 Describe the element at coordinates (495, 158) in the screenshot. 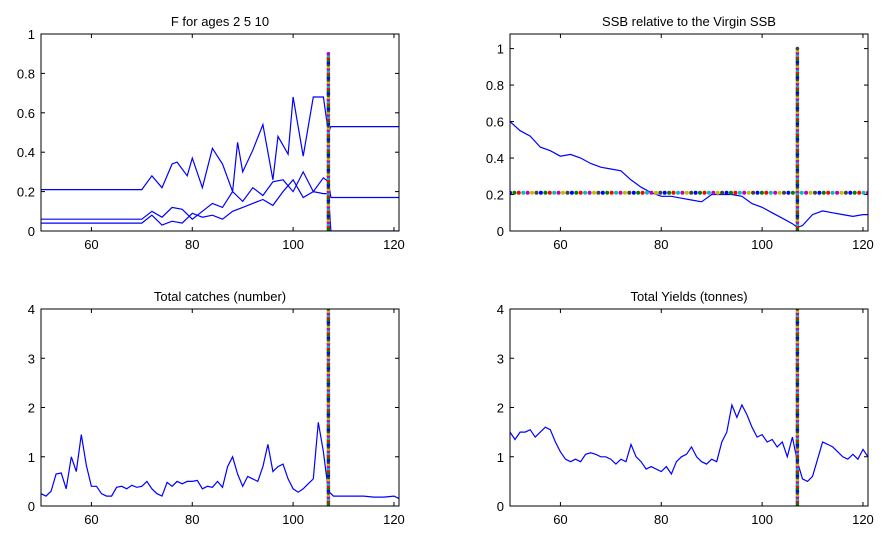

I see `y-tick-label: 0.4` at that location.